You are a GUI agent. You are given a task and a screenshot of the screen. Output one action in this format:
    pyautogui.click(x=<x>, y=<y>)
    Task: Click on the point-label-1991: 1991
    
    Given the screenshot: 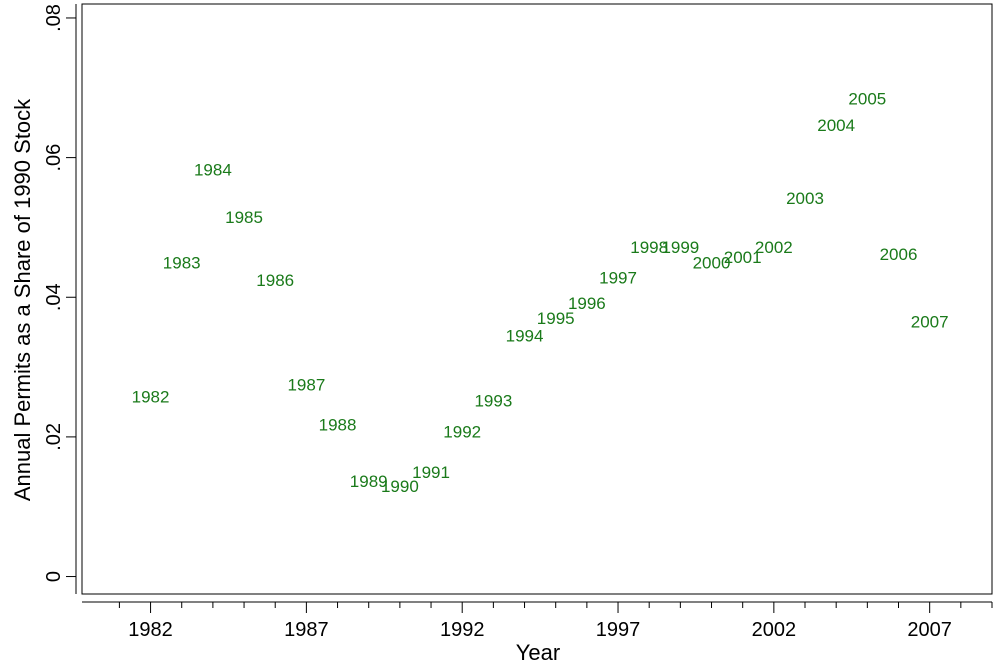 What is the action you would take?
    pyautogui.click(x=431, y=472)
    